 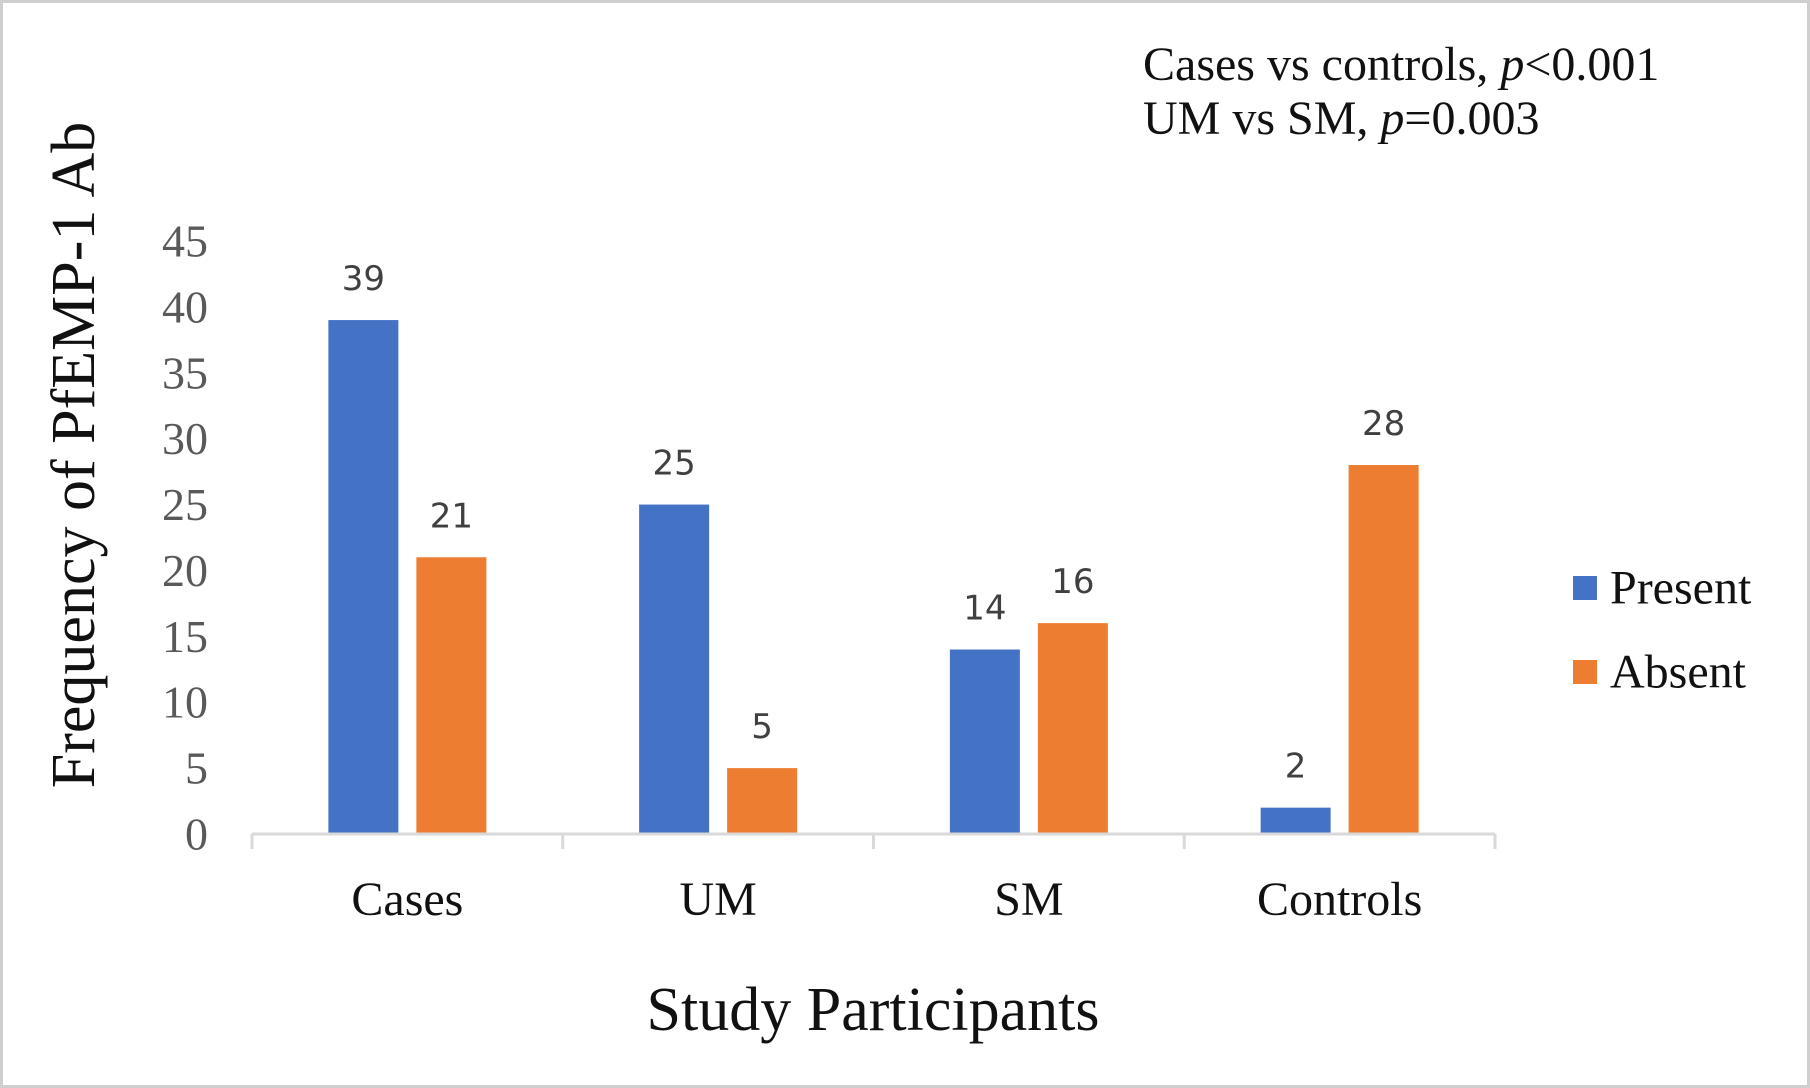 I want to click on data-label: 2, so click(x=1296, y=767).